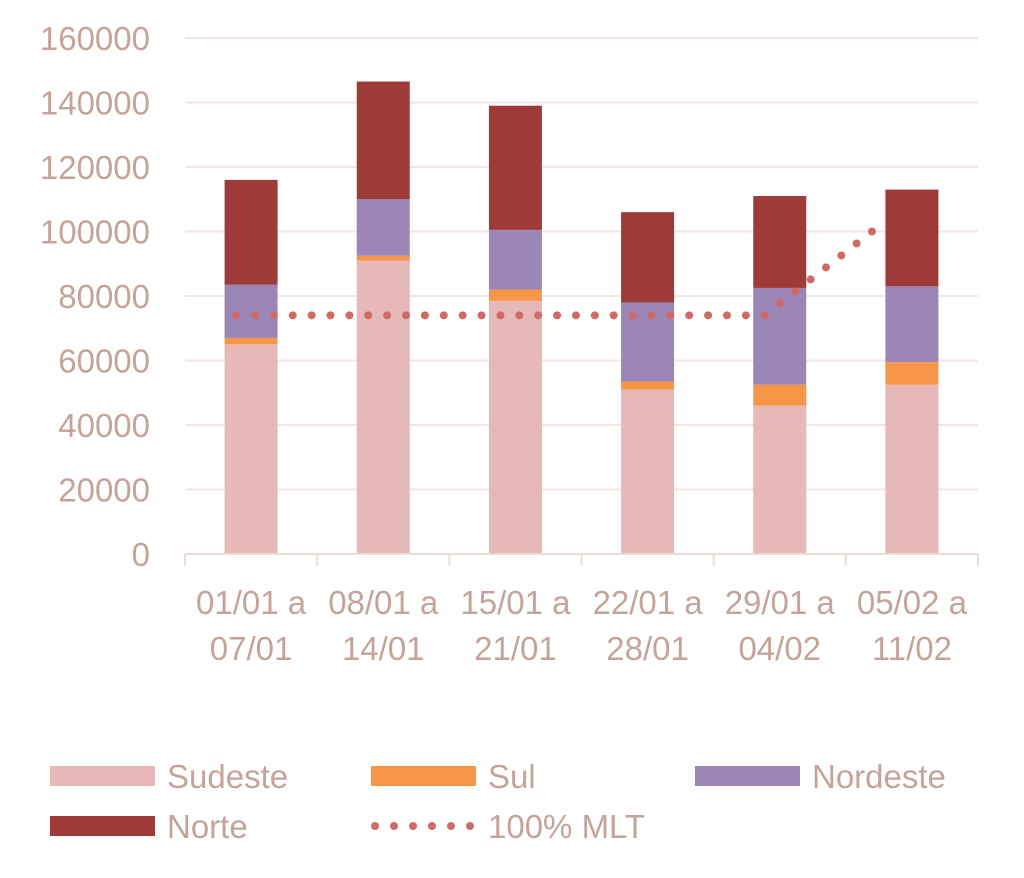  I want to click on x-tick-label: 22/01 a, so click(648, 602).